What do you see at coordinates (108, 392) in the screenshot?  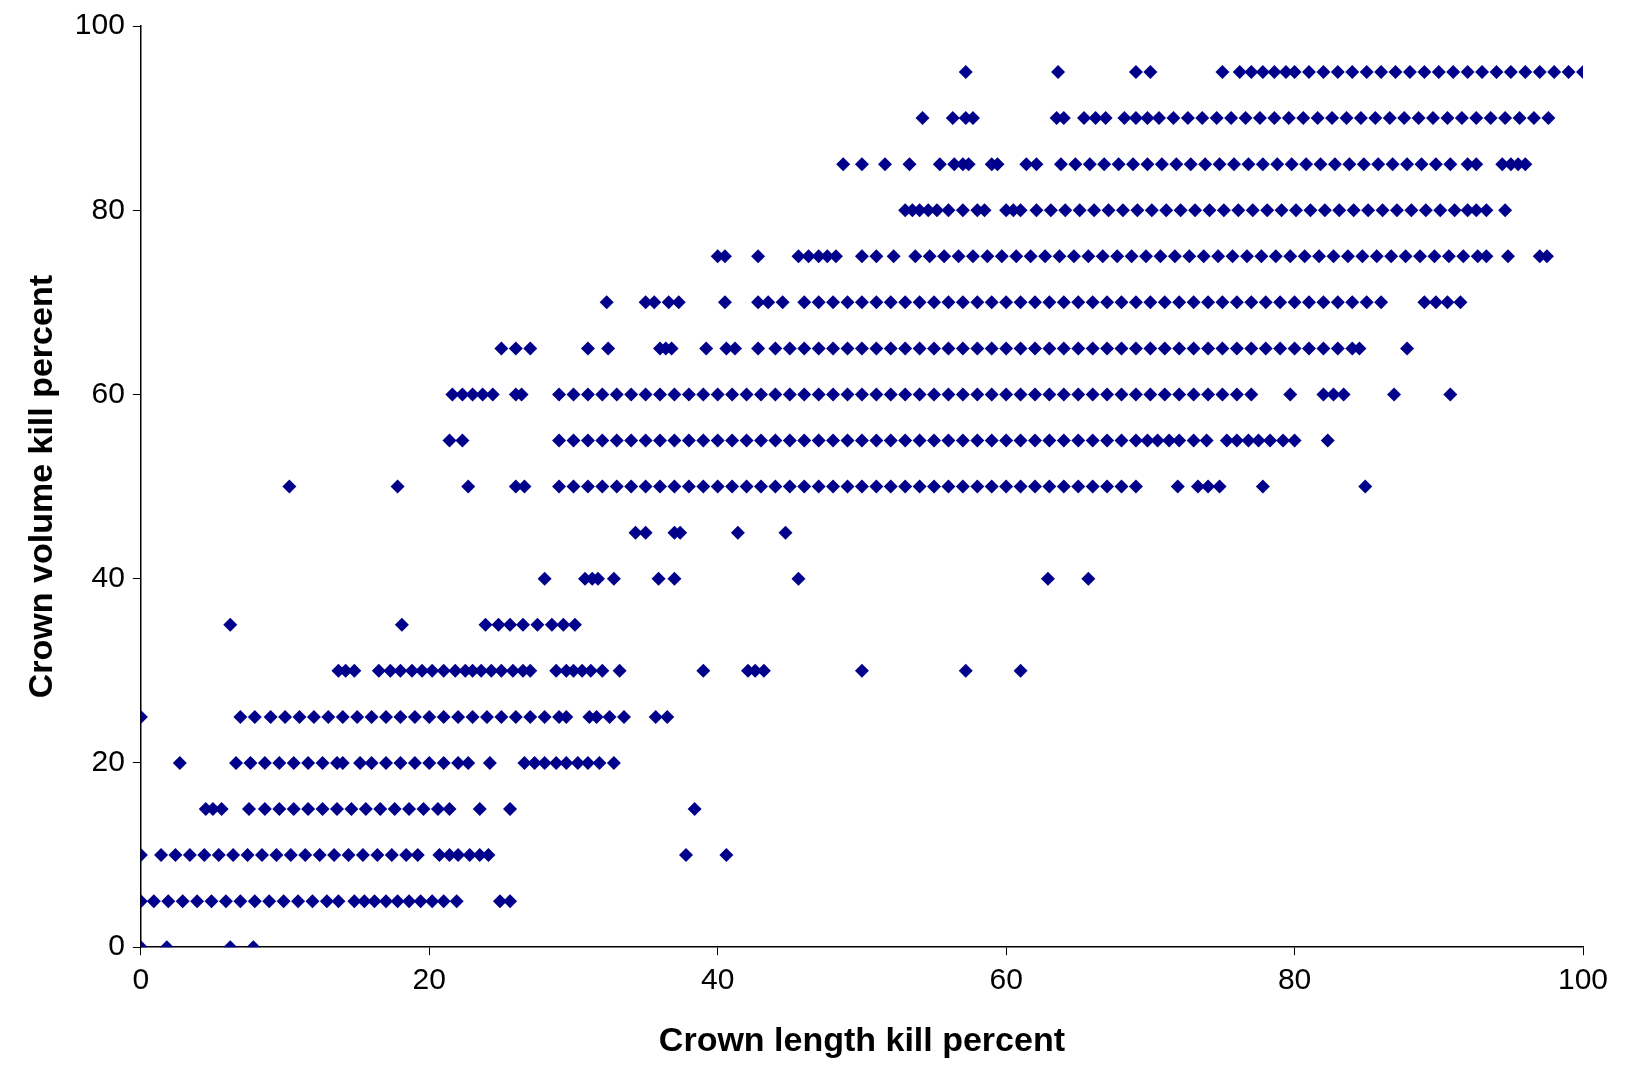 I see `y-tick-label: 60` at bounding box center [108, 392].